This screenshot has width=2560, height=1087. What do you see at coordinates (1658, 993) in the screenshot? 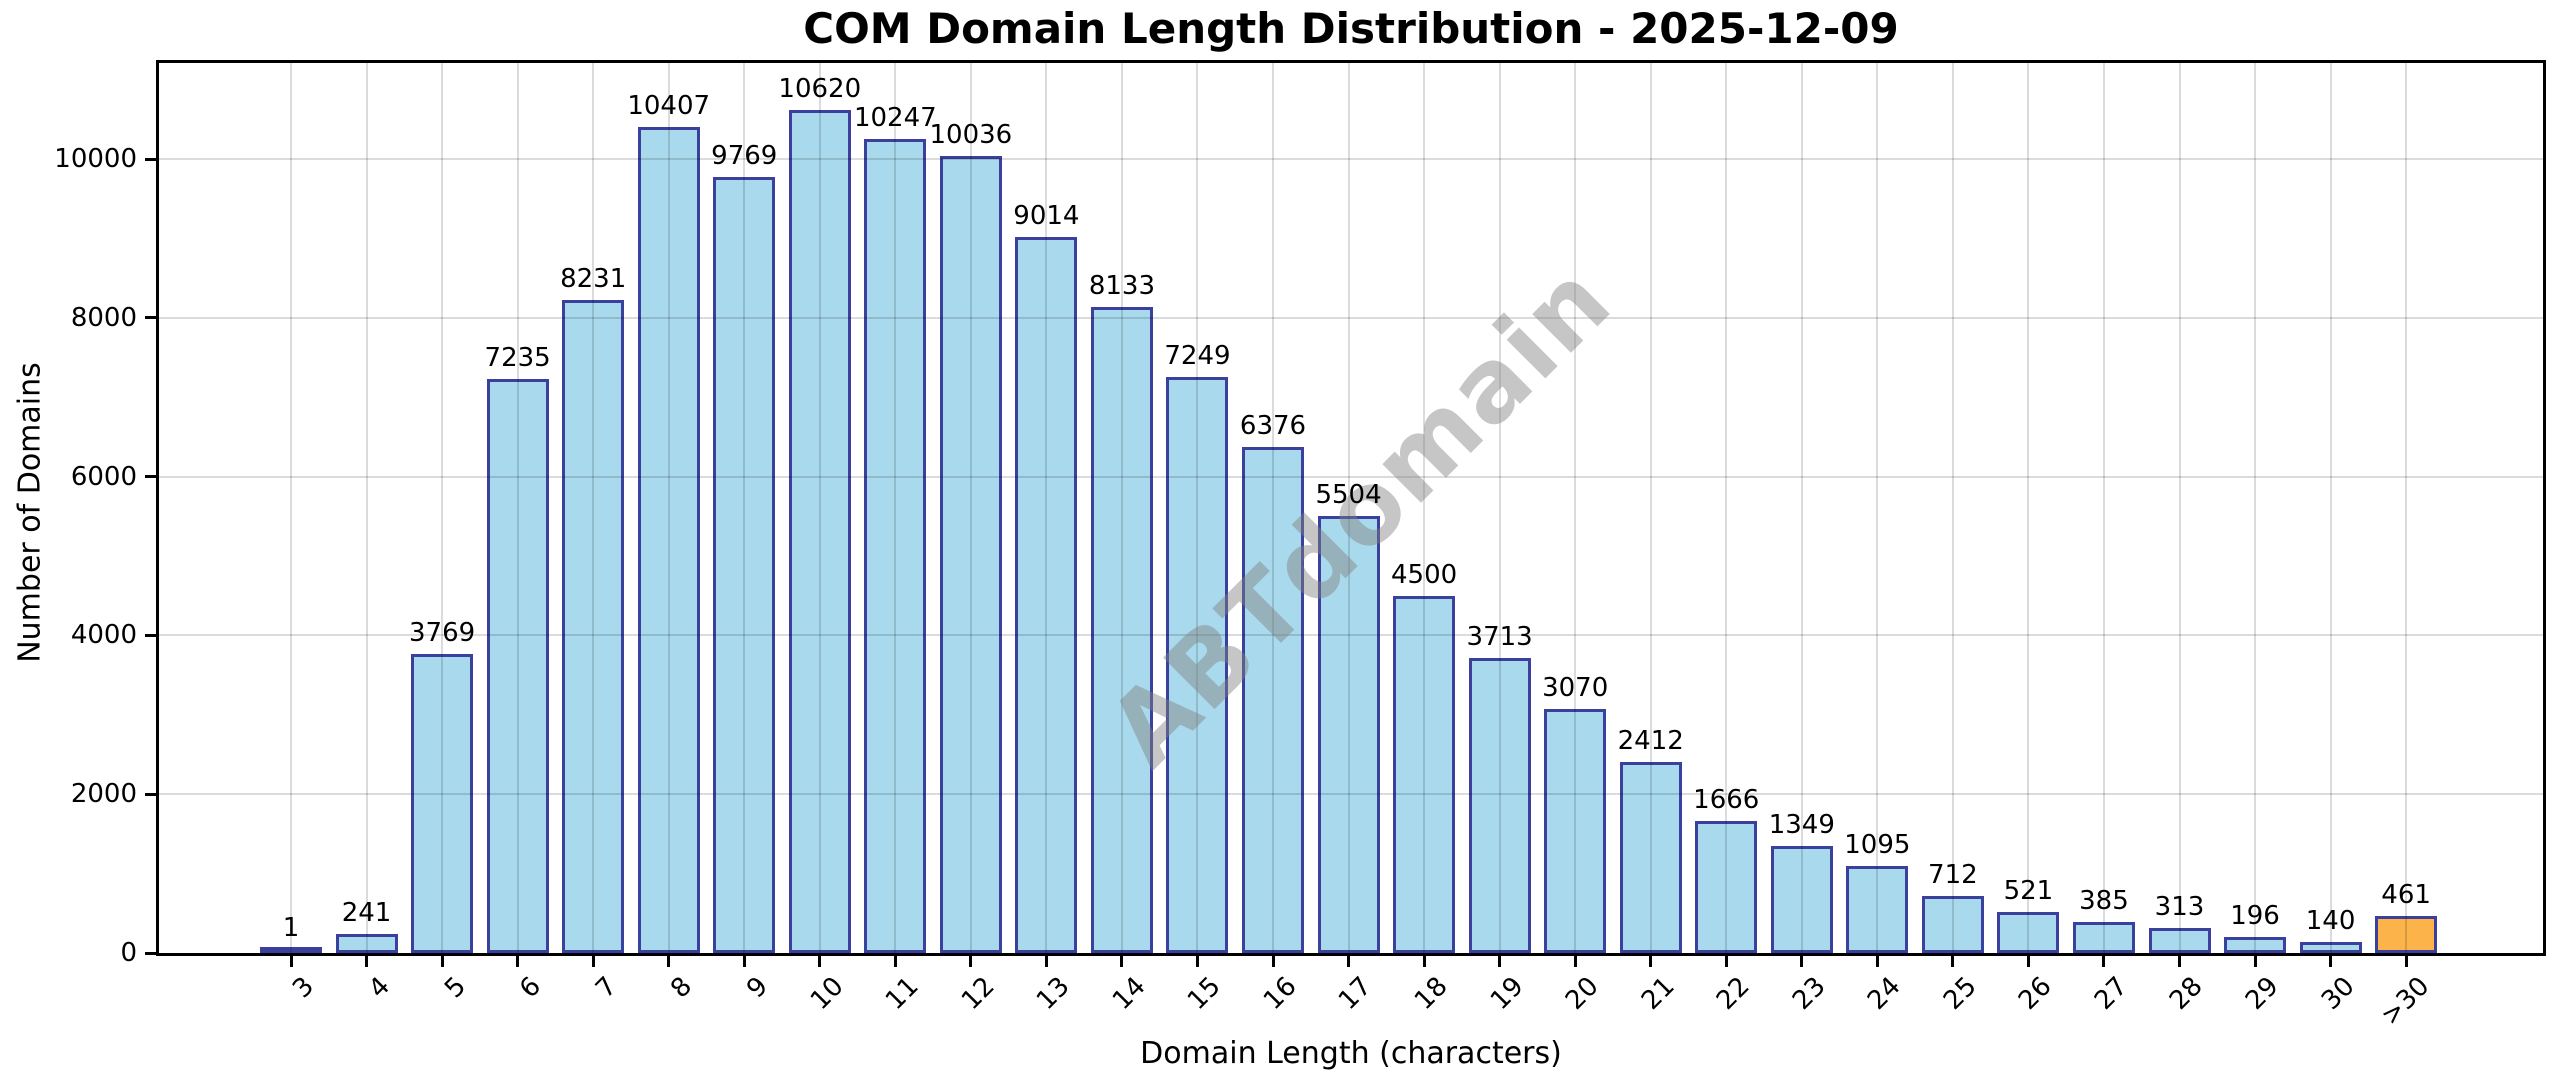
I see `x-tick-label: 21` at bounding box center [1658, 993].